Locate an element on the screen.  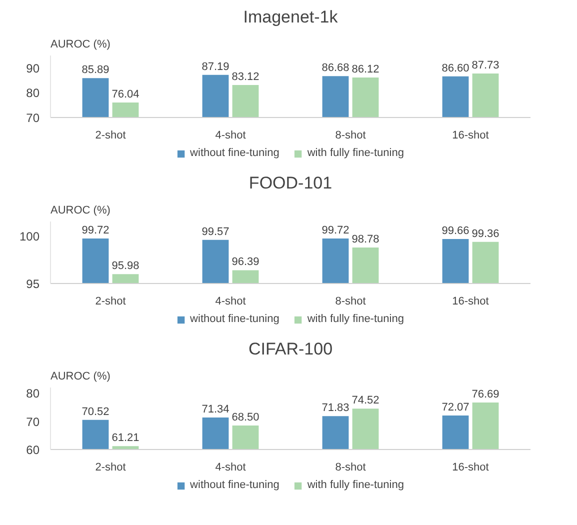
data-label: 76.04 is located at coordinates (126, 94).